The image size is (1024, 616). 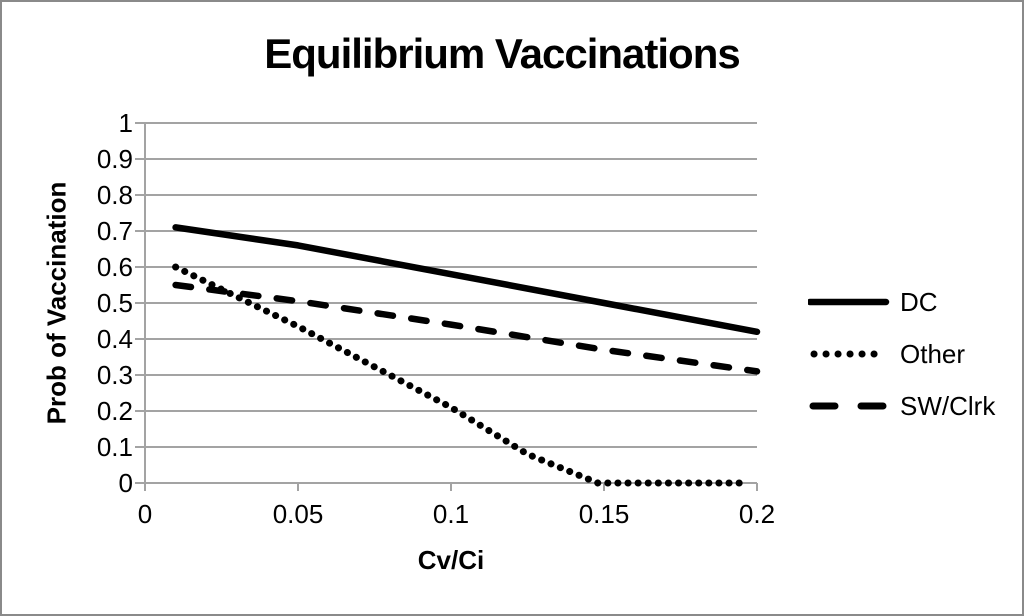 I want to click on x-tick-label: 0, so click(x=145, y=514).